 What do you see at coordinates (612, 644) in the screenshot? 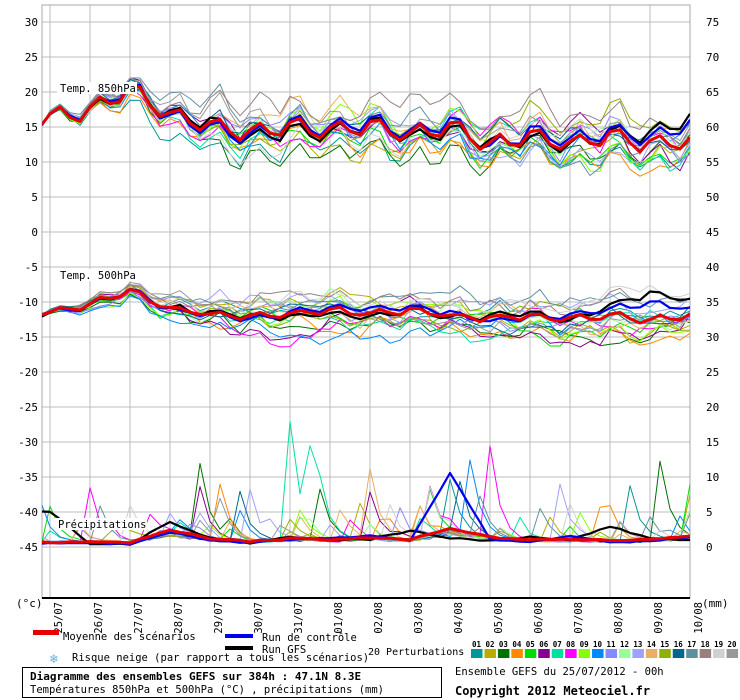
I see `perturbation-number: 11` at bounding box center [612, 644].